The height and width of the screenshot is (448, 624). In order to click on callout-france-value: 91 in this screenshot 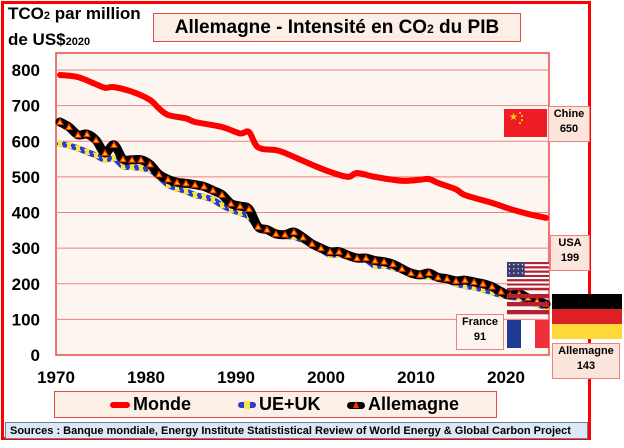, I will do `click(480, 337)`.